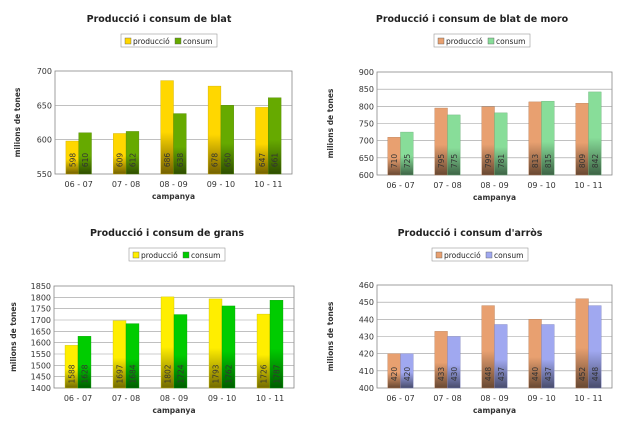 The height and width of the screenshot is (429, 640). Describe the element at coordinates (44, 140) in the screenshot. I see `y-tick-label: 600` at that location.